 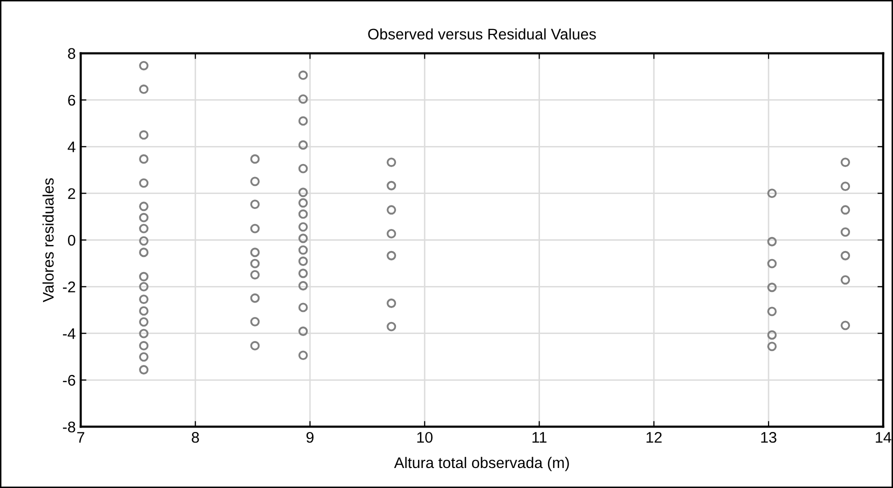 I want to click on x-tick-label: 13, so click(x=768, y=437).